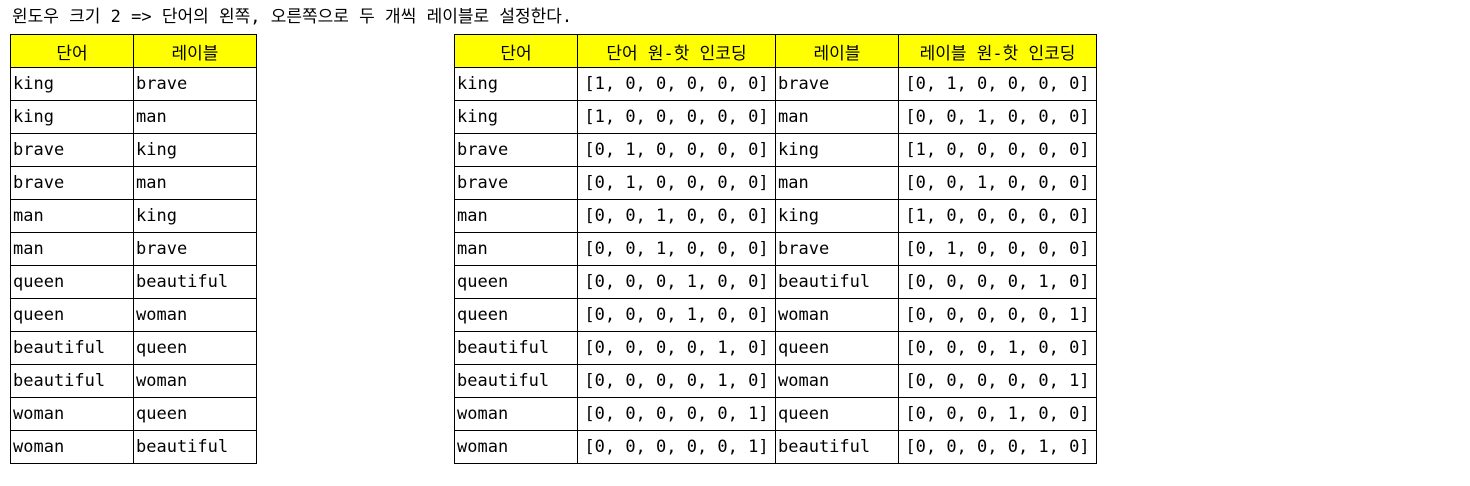  I want to click on header-label-onehot: 레이블 원-핫 인코딩, so click(997, 51).